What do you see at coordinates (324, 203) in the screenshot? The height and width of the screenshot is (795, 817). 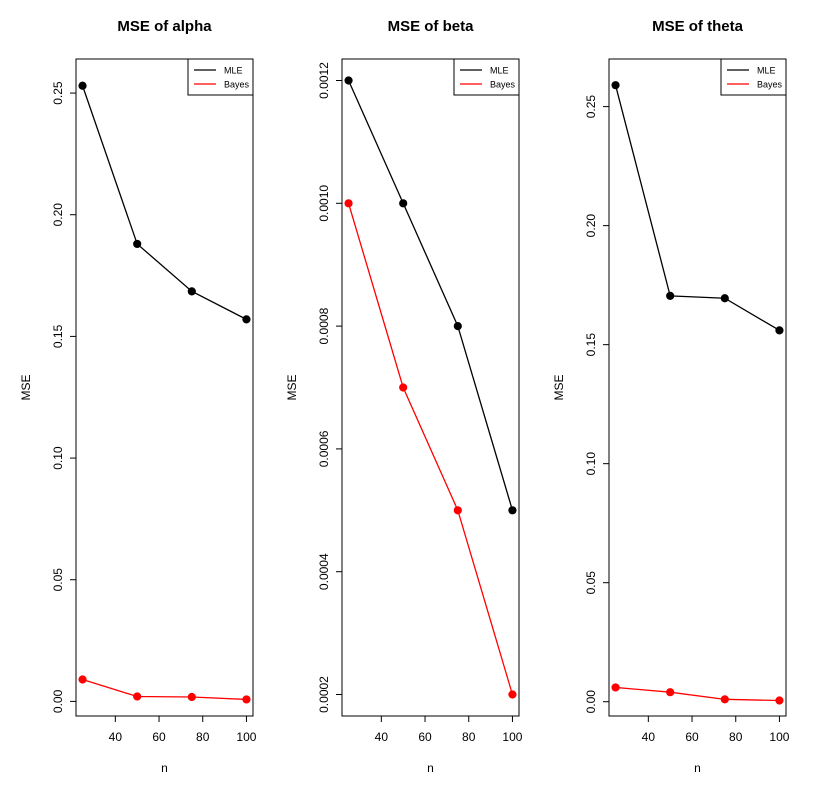 I see `y-tick-label: 0.0010` at bounding box center [324, 203].